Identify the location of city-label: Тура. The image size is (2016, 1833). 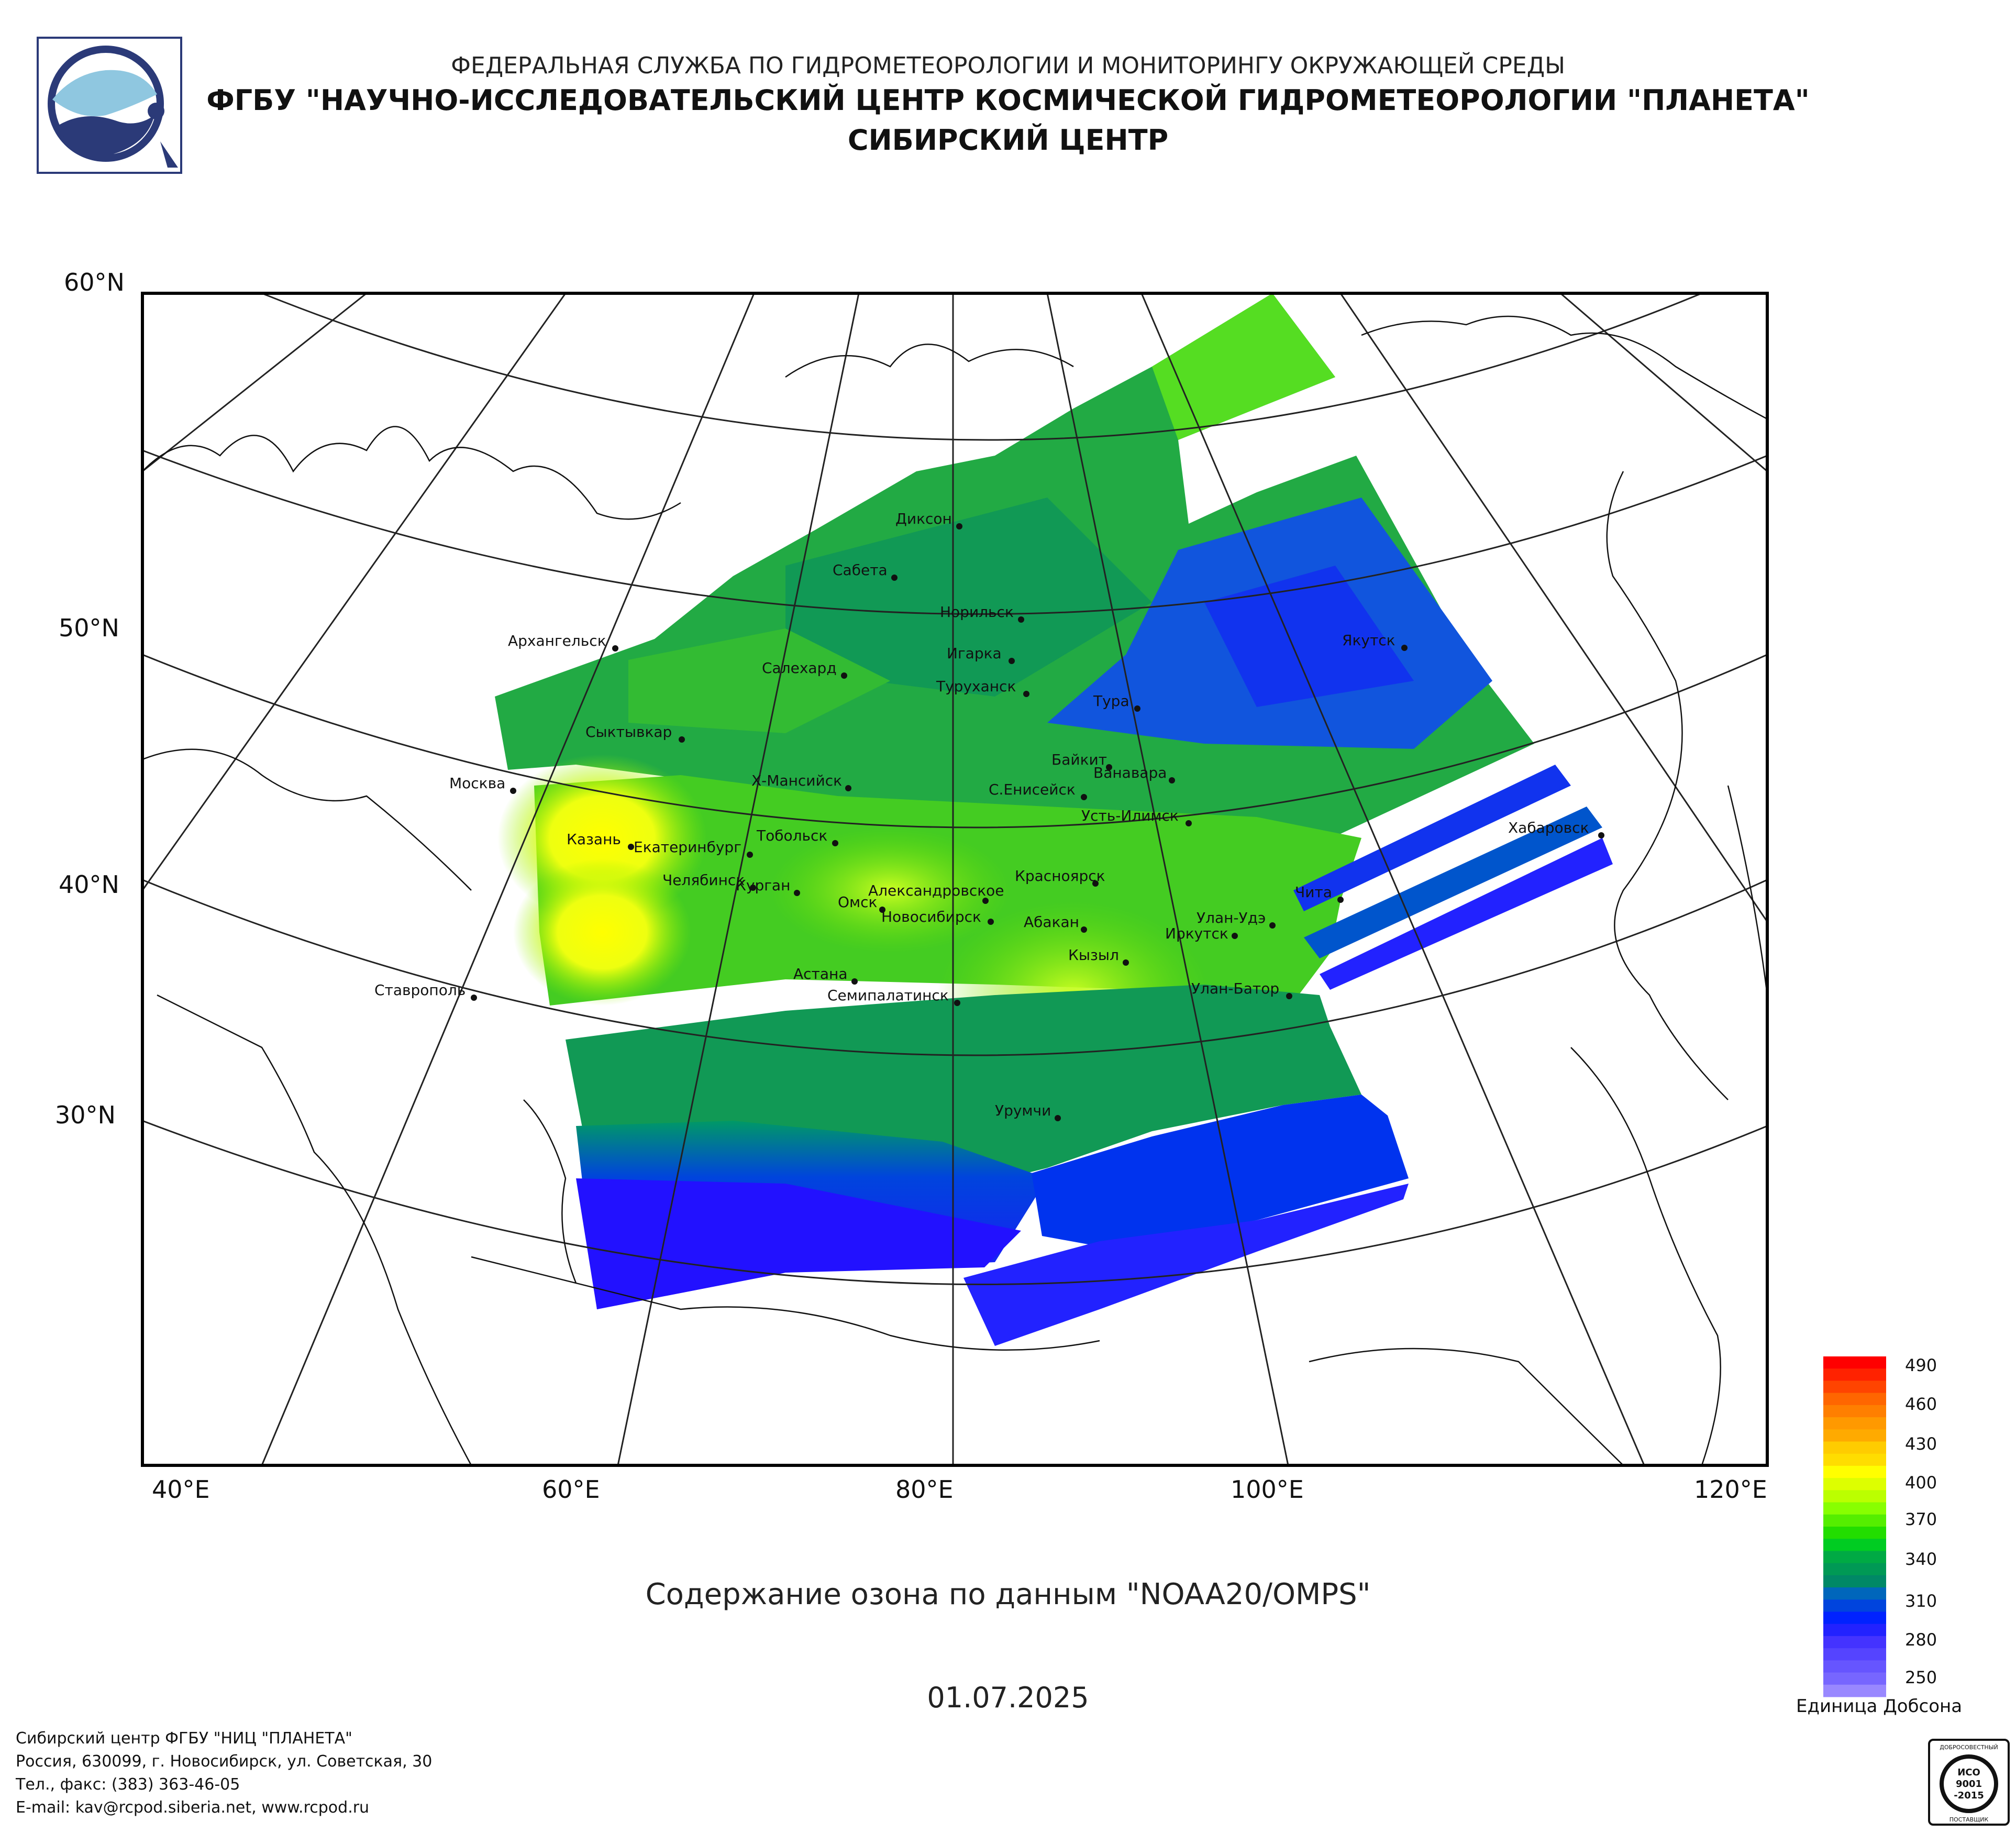
(1111, 701).